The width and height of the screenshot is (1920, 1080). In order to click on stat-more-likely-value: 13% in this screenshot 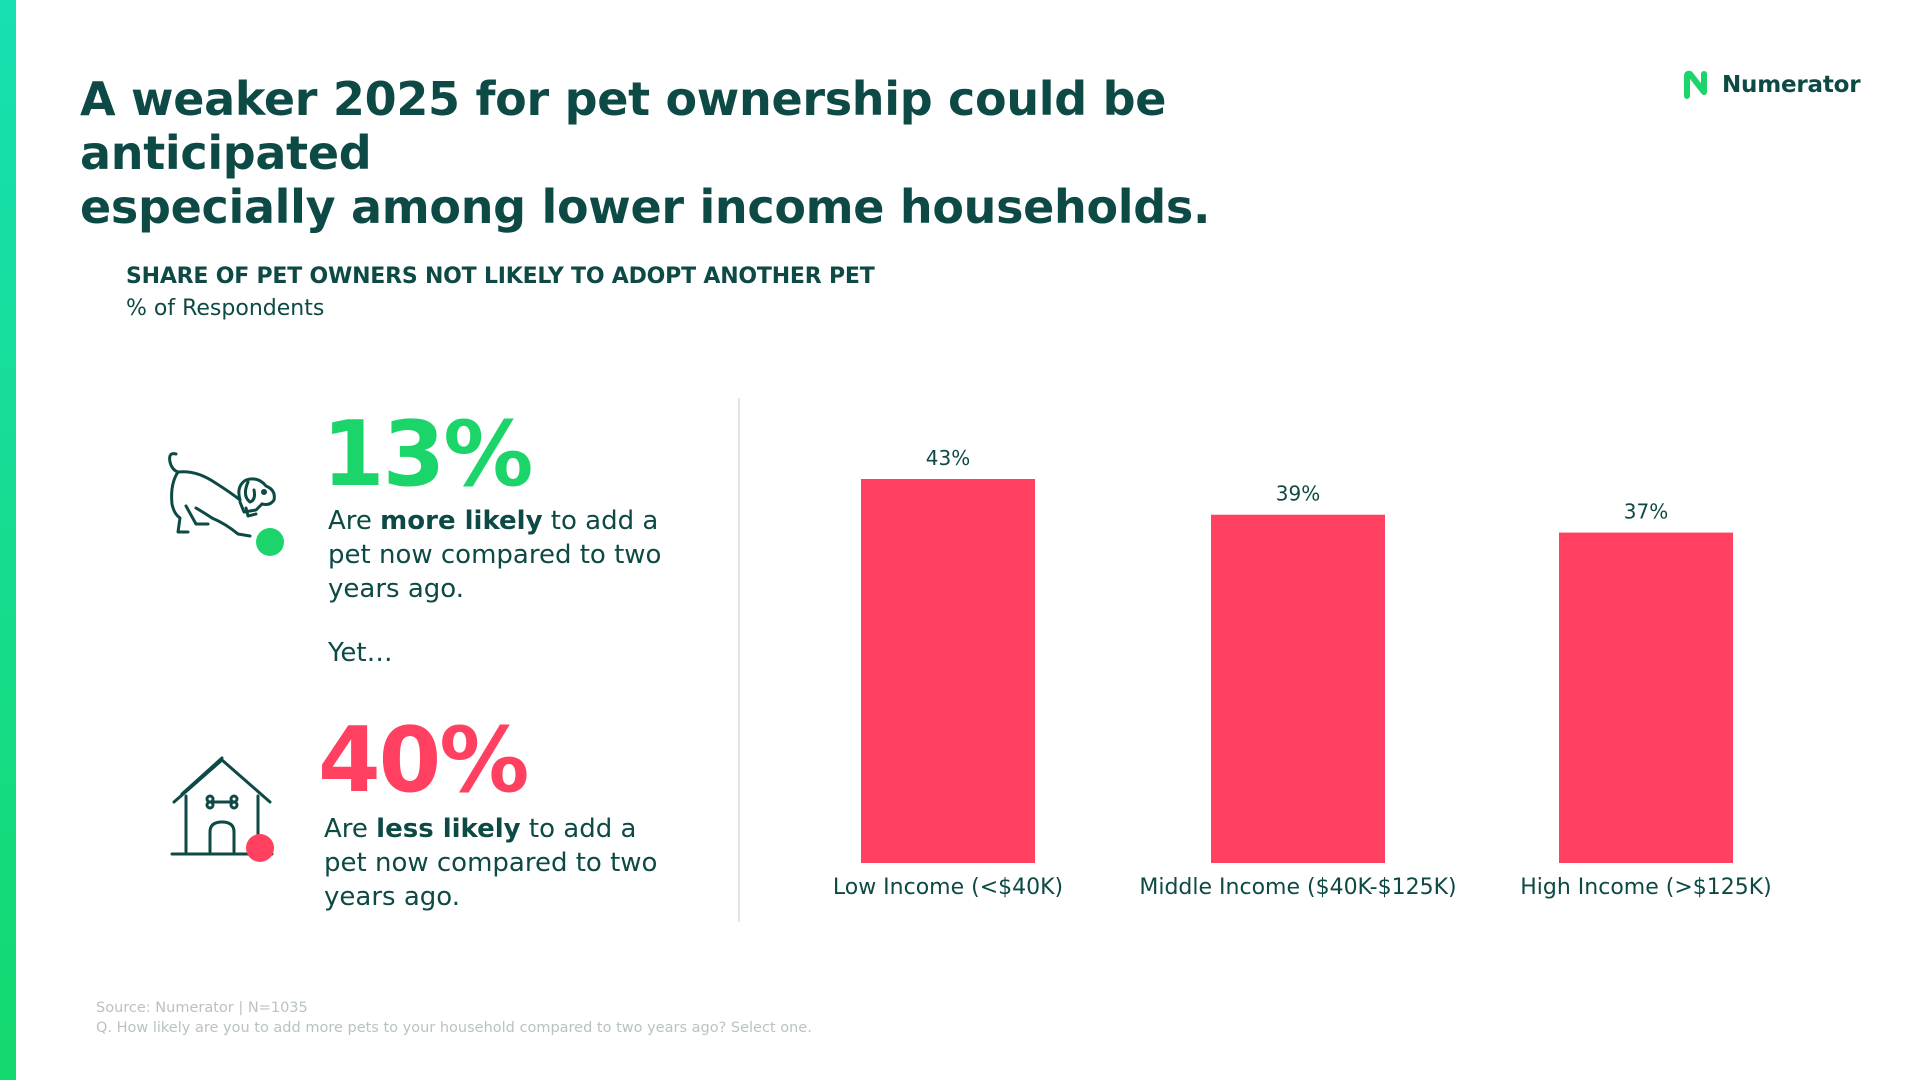, I will do `click(427, 454)`.